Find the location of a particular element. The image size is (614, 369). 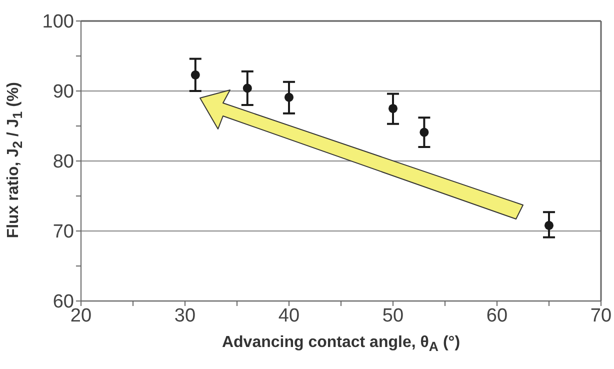

x-tick-label: 40 is located at coordinates (289, 315).